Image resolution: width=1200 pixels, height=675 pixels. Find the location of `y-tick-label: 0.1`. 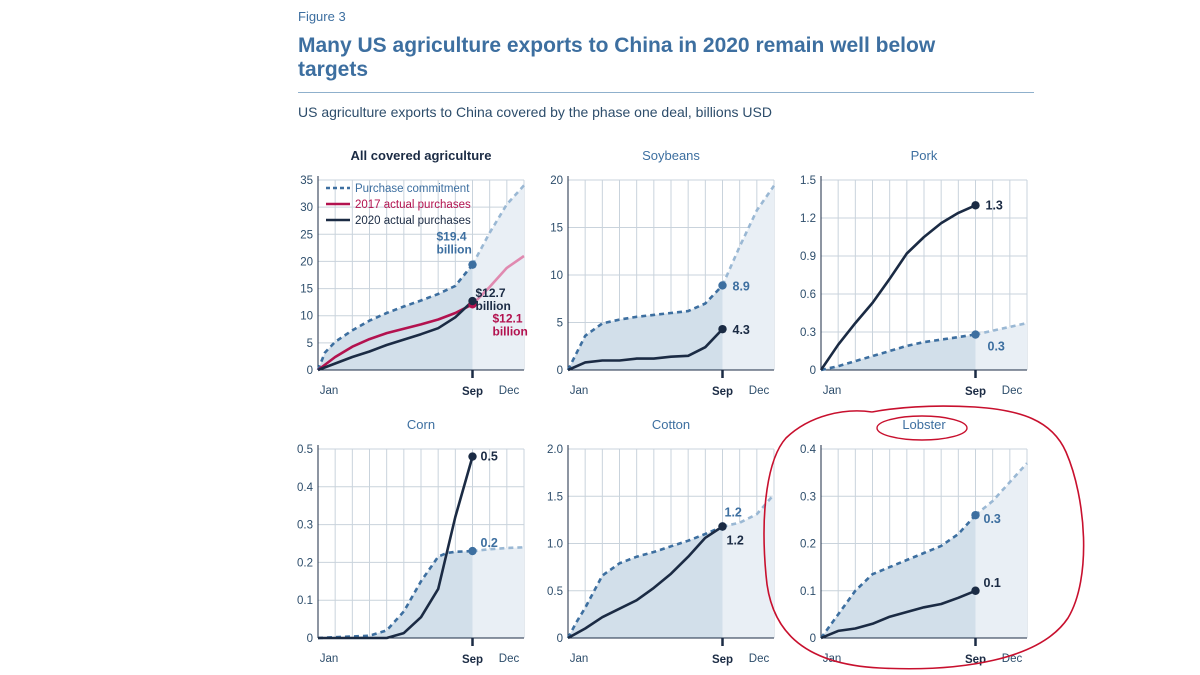

y-tick-label: 0.1 is located at coordinates (305, 601).